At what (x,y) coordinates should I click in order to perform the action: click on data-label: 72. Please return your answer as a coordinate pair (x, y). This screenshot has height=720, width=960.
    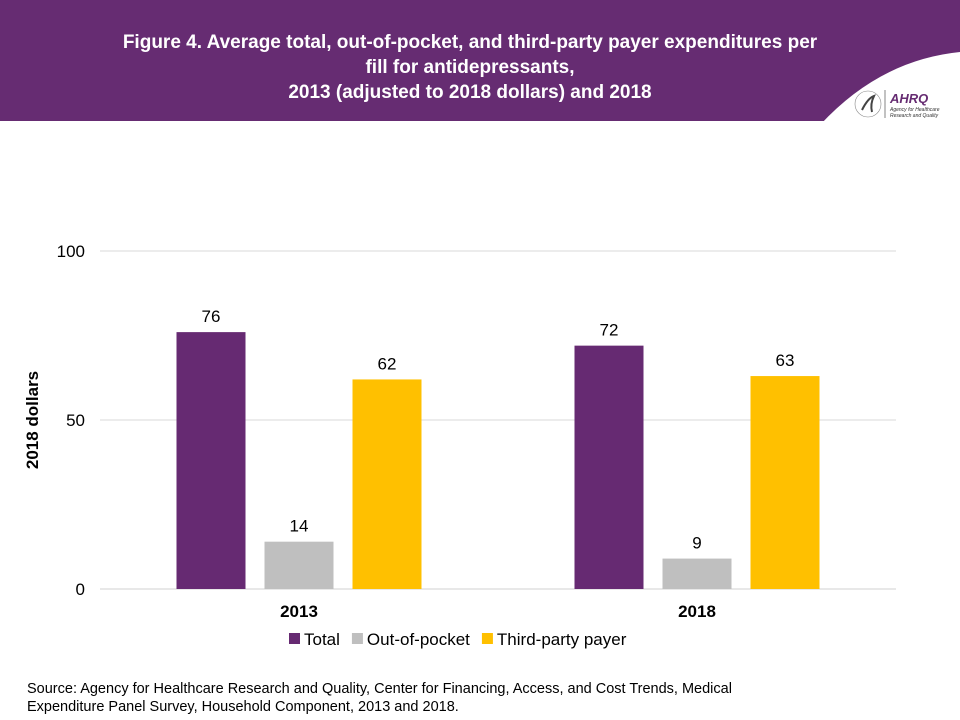
    Looking at the image, I should click on (609, 330).